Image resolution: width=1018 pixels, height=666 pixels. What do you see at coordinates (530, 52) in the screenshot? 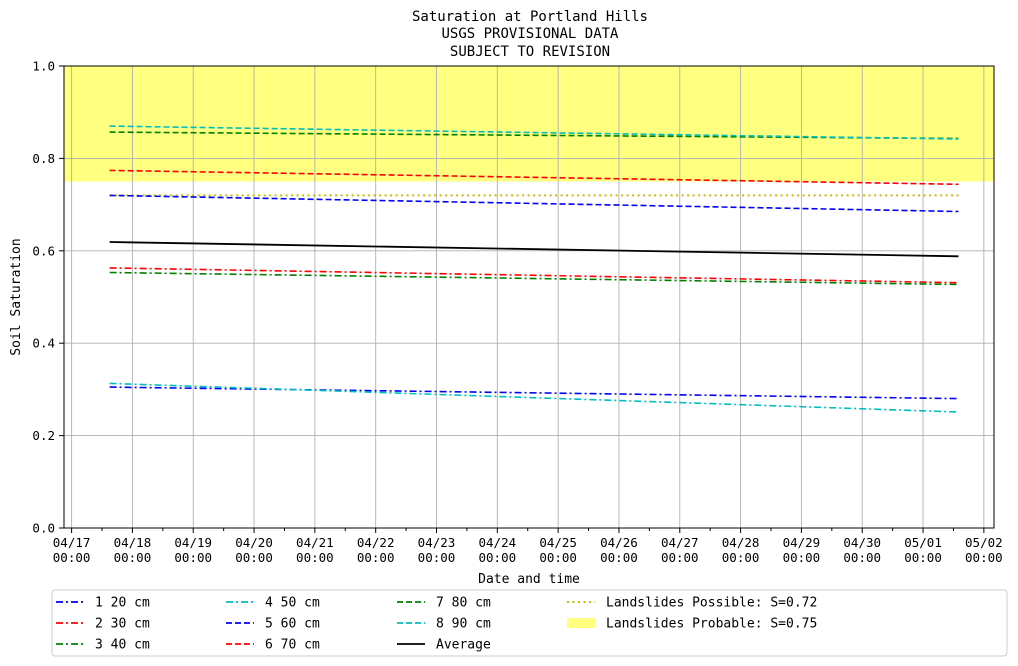
I see `chart-title-line-3: SUBJECT TO REVISION` at bounding box center [530, 52].